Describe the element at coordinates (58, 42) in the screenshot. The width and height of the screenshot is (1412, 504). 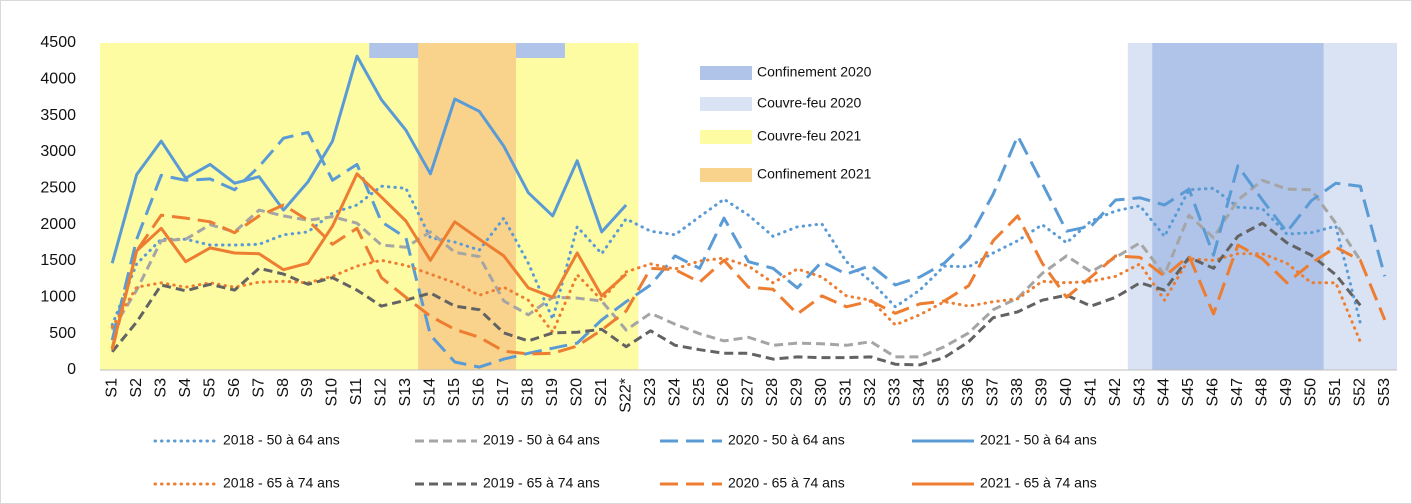
I see `y-tick-label: 4500` at that location.